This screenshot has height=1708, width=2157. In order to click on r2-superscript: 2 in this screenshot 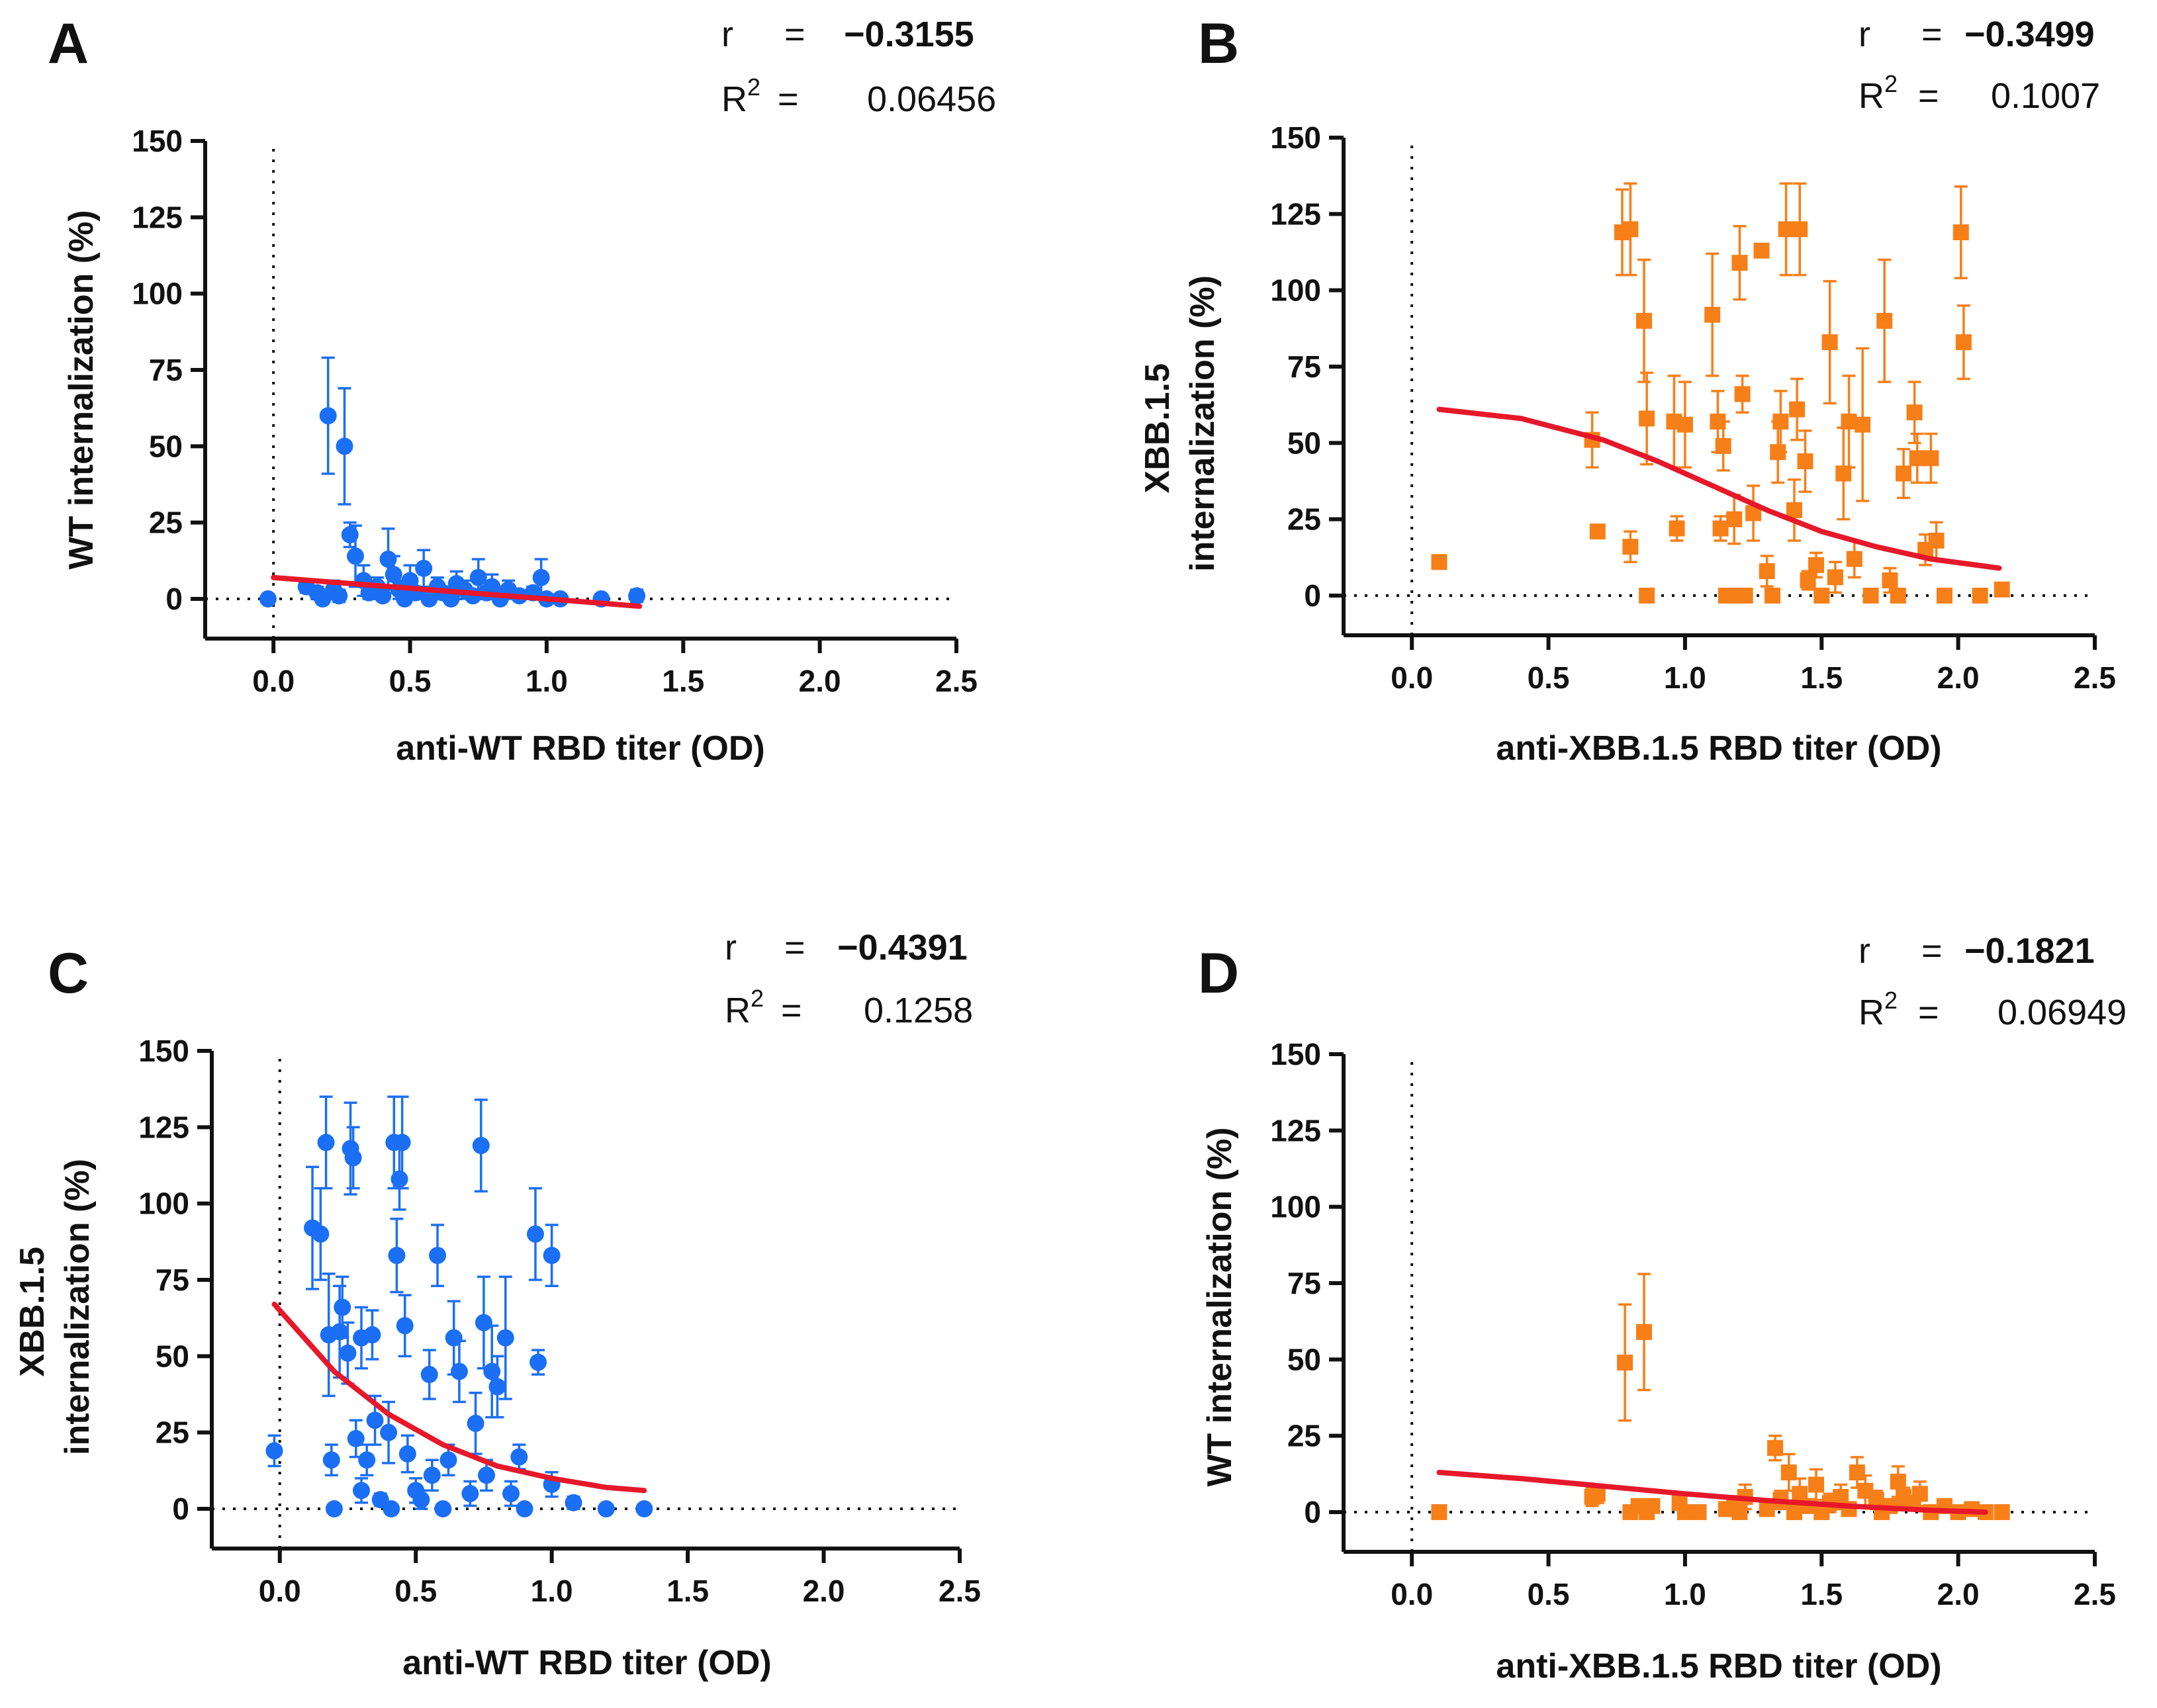, I will do `click(1891, 83)`.